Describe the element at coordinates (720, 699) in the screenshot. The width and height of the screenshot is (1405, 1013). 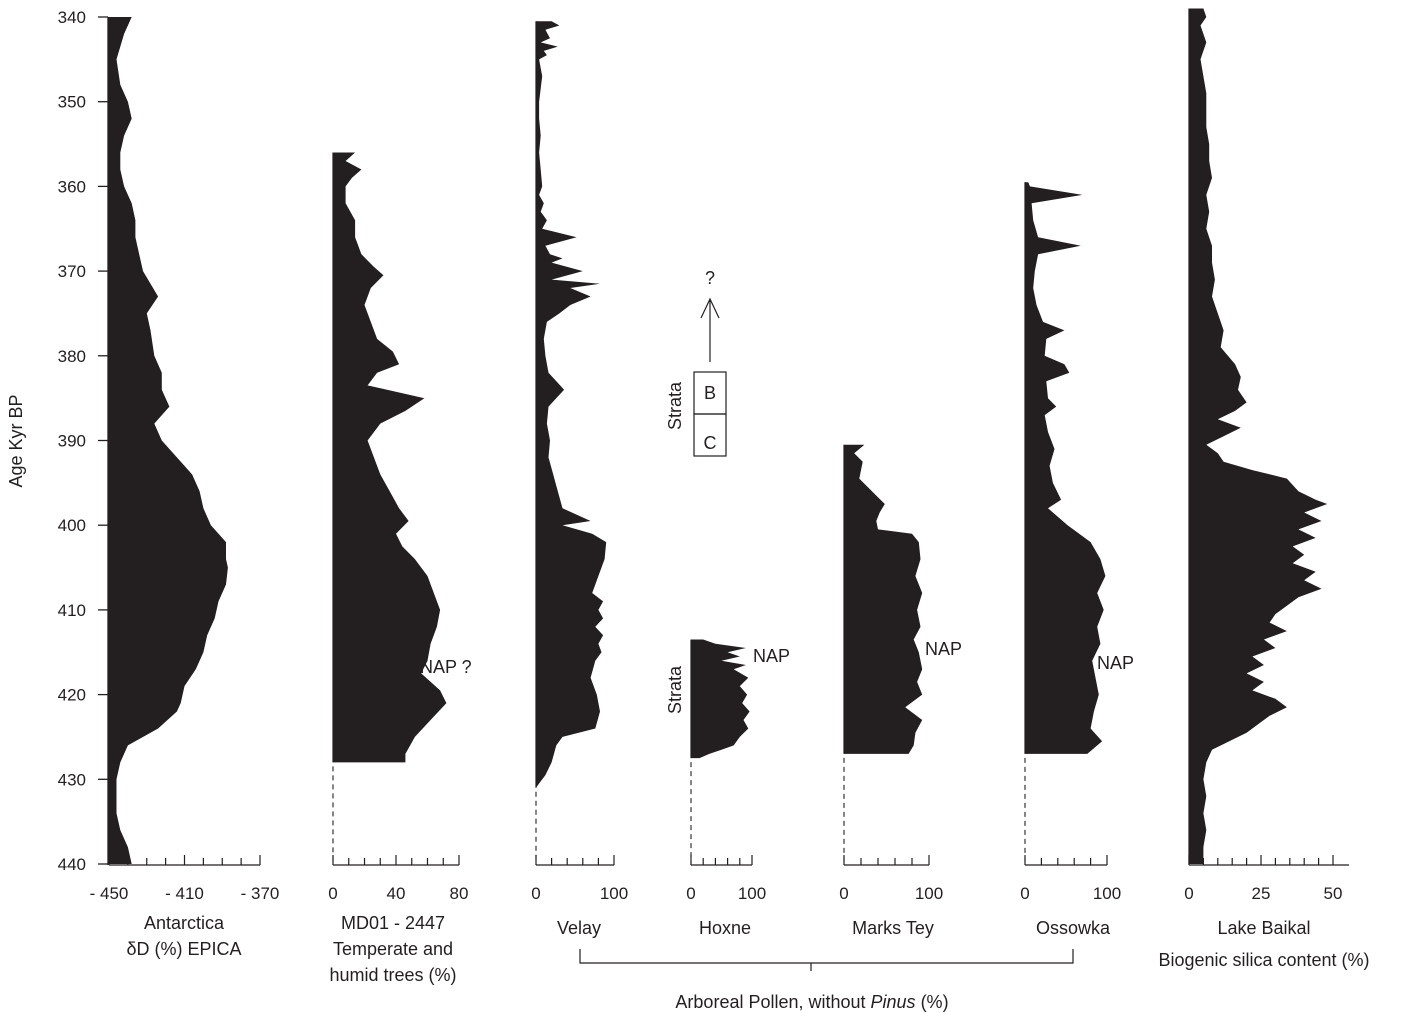
I see `hoxne-area` at that location.